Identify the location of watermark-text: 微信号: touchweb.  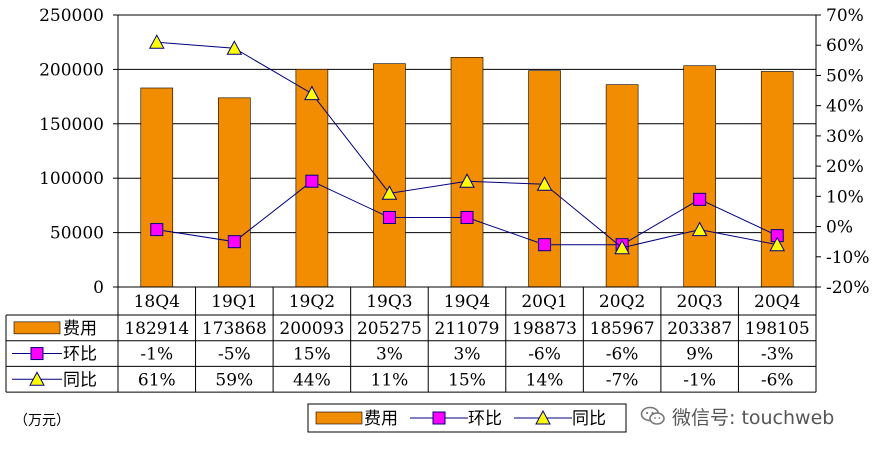
(753, 417).